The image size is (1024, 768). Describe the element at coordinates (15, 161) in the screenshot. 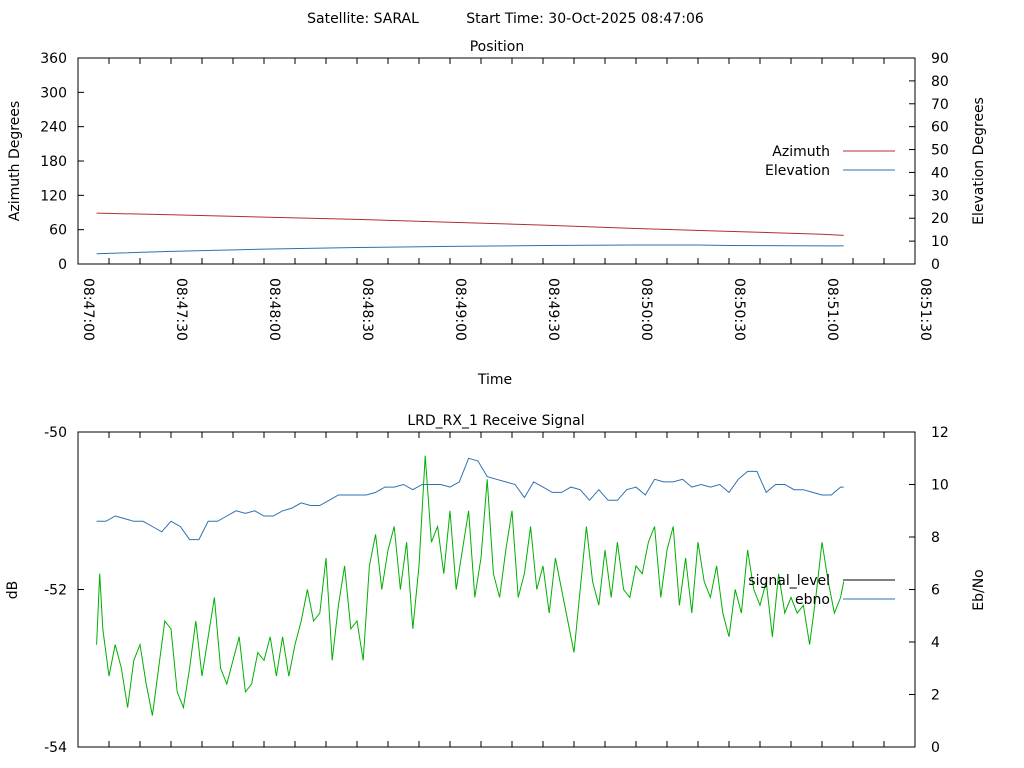

I see `azimuth-axis-label: Azimuth Degrees` at that location.